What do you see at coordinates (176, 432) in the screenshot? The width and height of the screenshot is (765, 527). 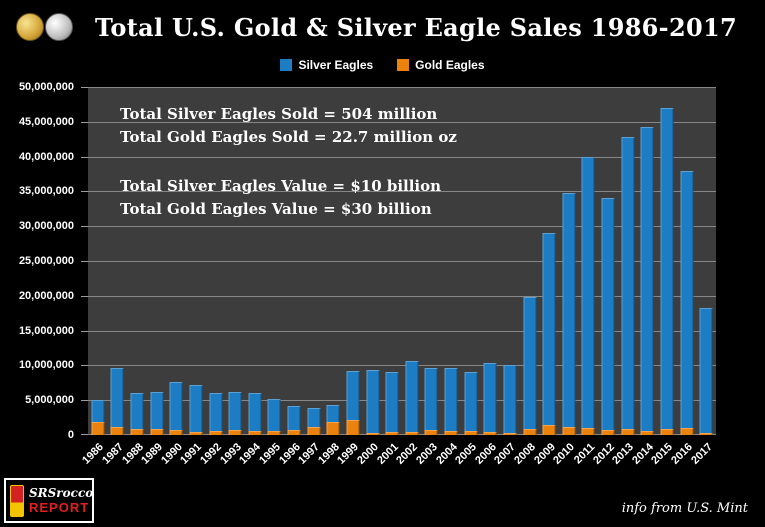 I see `gold-bar-1990` at bounding box center [176, 432].